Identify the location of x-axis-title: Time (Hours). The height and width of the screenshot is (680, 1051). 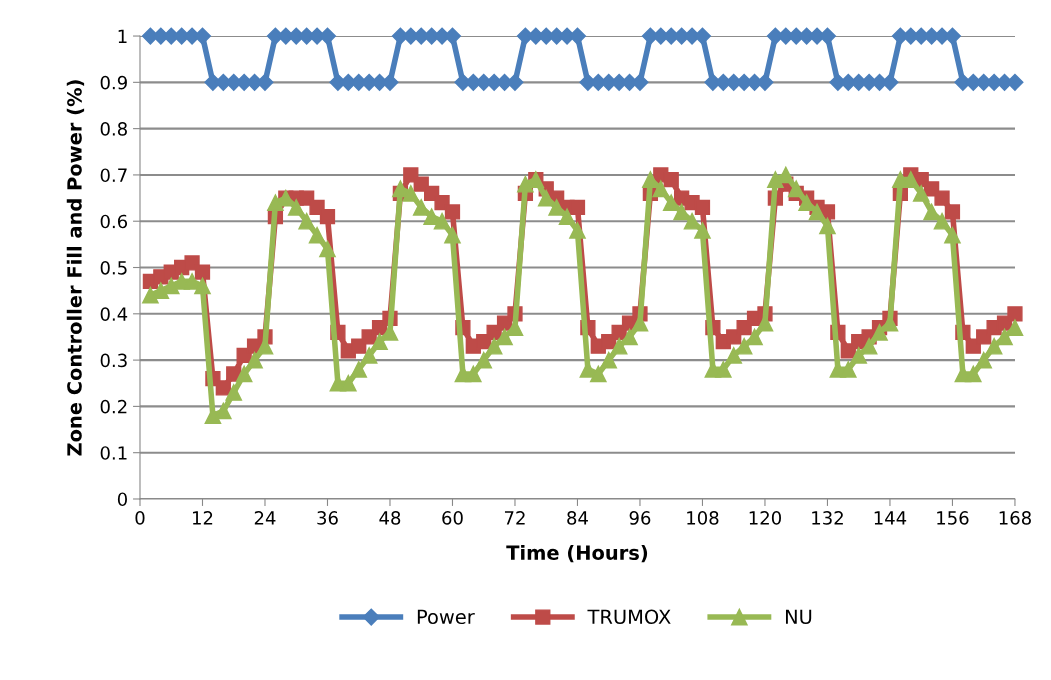
(577, 553).